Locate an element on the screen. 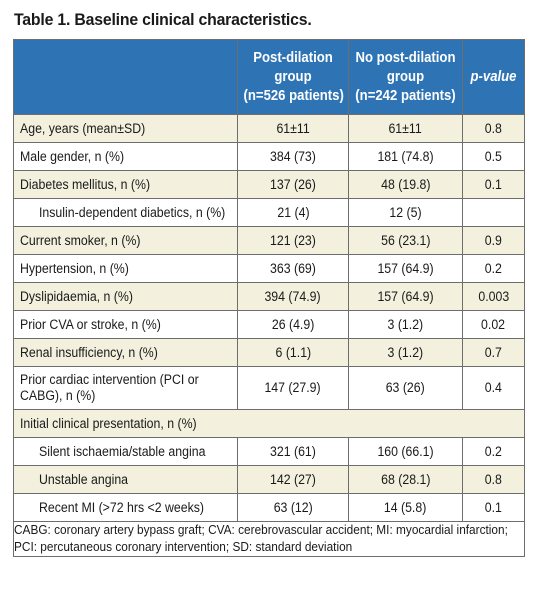  cell-post-dilation: 384 (73) is located at coordinates (293, 156).